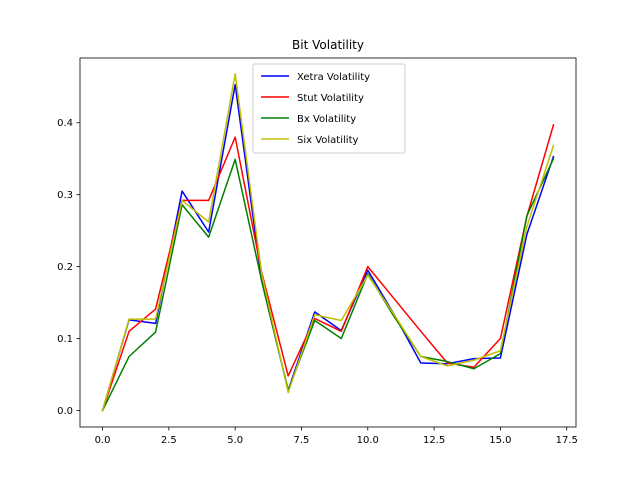 Image resolution: width=640 pixels, height=480 pixels. I want to click on legend-box, so click(329, 108).